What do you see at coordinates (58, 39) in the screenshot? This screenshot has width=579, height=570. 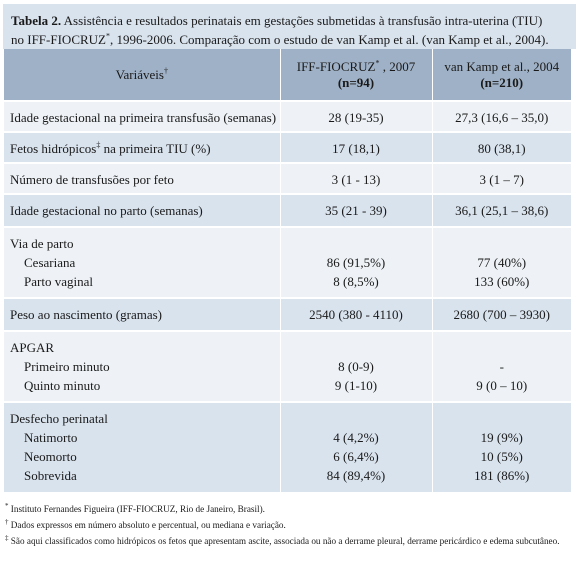 I see `caption-text-2a: no IFF-FIOCRUZ` at bounding box center [58, 39].